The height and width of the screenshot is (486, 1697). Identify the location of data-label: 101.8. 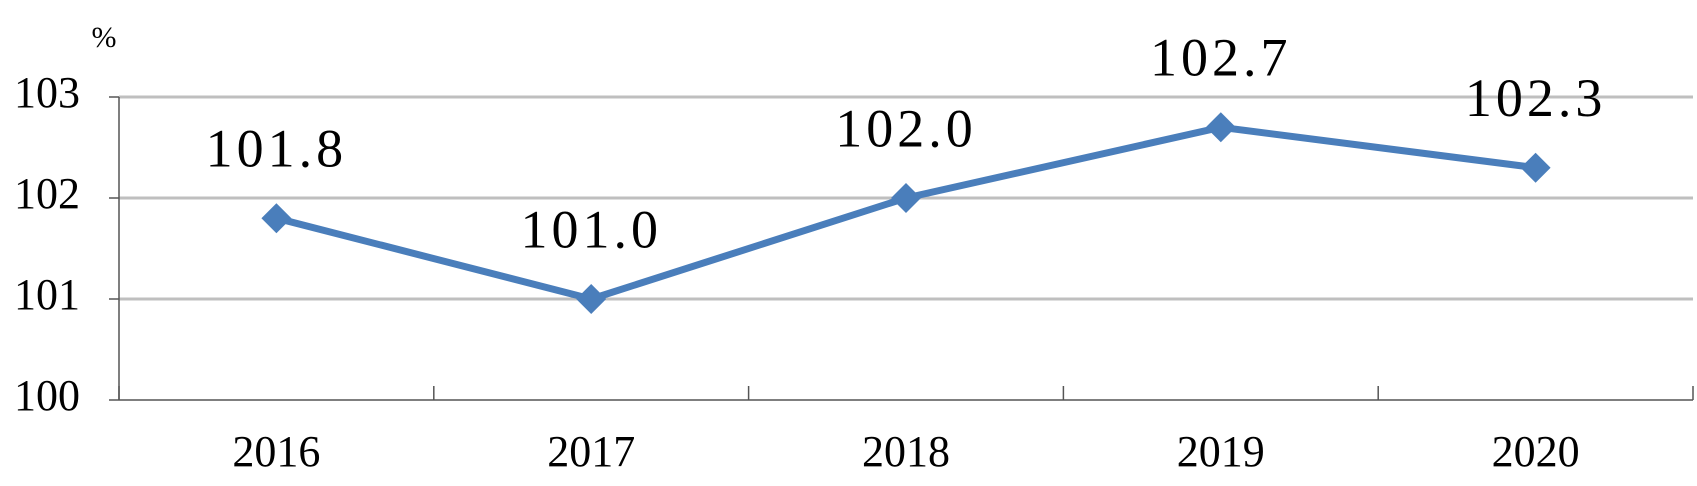
(277, 149).